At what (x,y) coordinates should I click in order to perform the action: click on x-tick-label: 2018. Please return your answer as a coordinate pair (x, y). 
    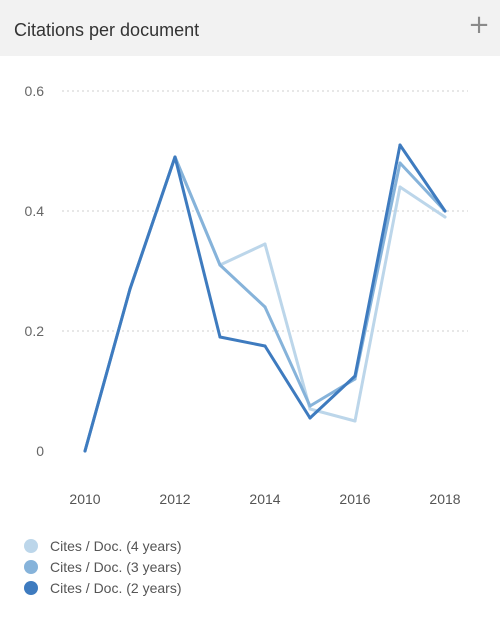
    Looking at the image, I should click on (444, 499).